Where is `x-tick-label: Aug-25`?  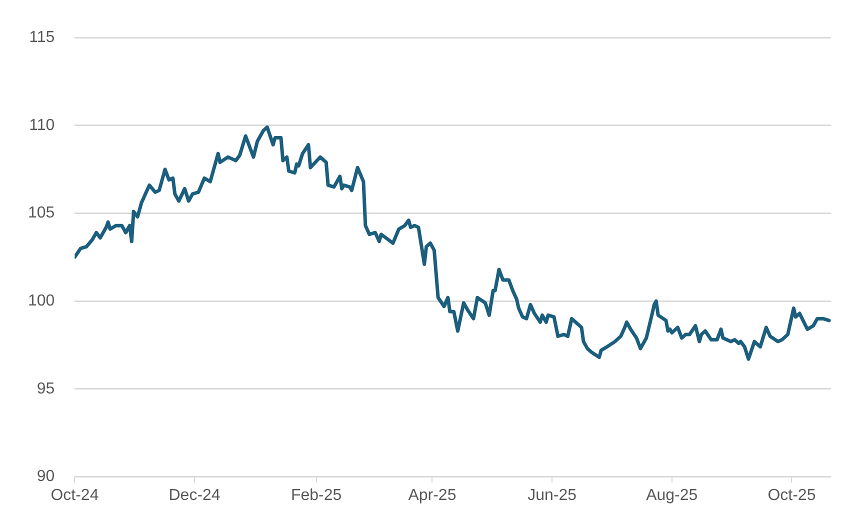 x-tick-label: Aug-25 is located at coordinates (672, 495).